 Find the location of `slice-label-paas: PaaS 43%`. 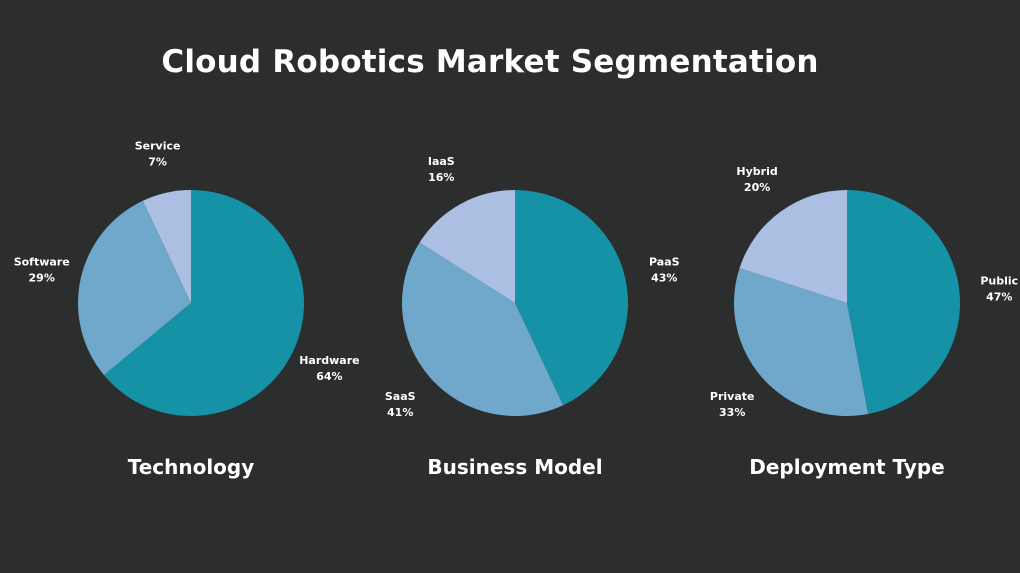

slice-label-paas: PaaS 43% is located at coordinates (664, 270).